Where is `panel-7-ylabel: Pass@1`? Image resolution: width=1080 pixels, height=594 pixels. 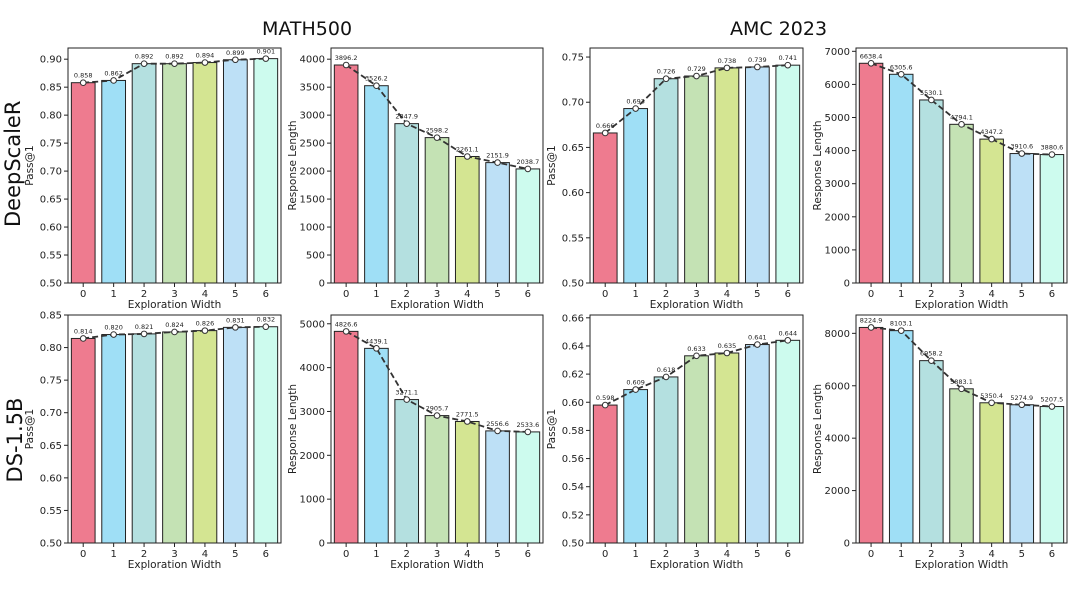
panel-7-ylabel: Pass@1 is located at coordinates (552, 429).